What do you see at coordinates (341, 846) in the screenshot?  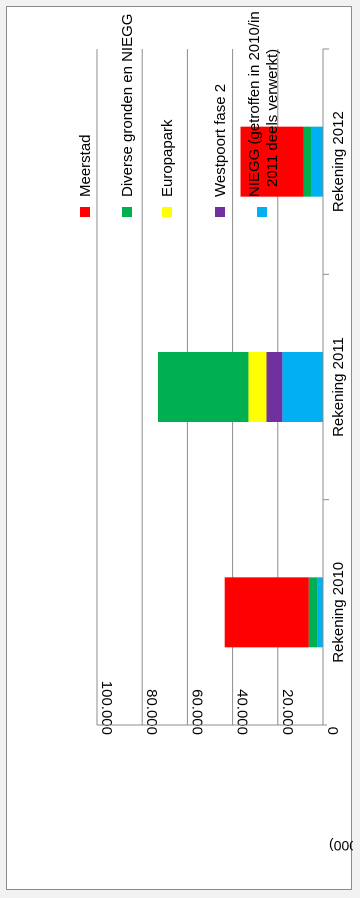 I see `unit-label: (x € 1.000)` at bounding box center [341, 846].